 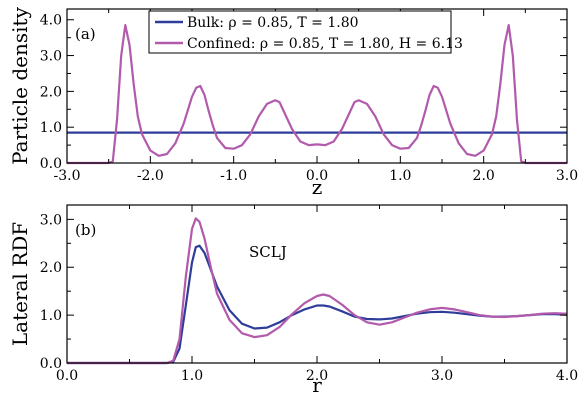 What do you see at coordinates (233, 176) in the screenshot?
I see `x-tick-label: -1.0` at bounding box center [233, 176].